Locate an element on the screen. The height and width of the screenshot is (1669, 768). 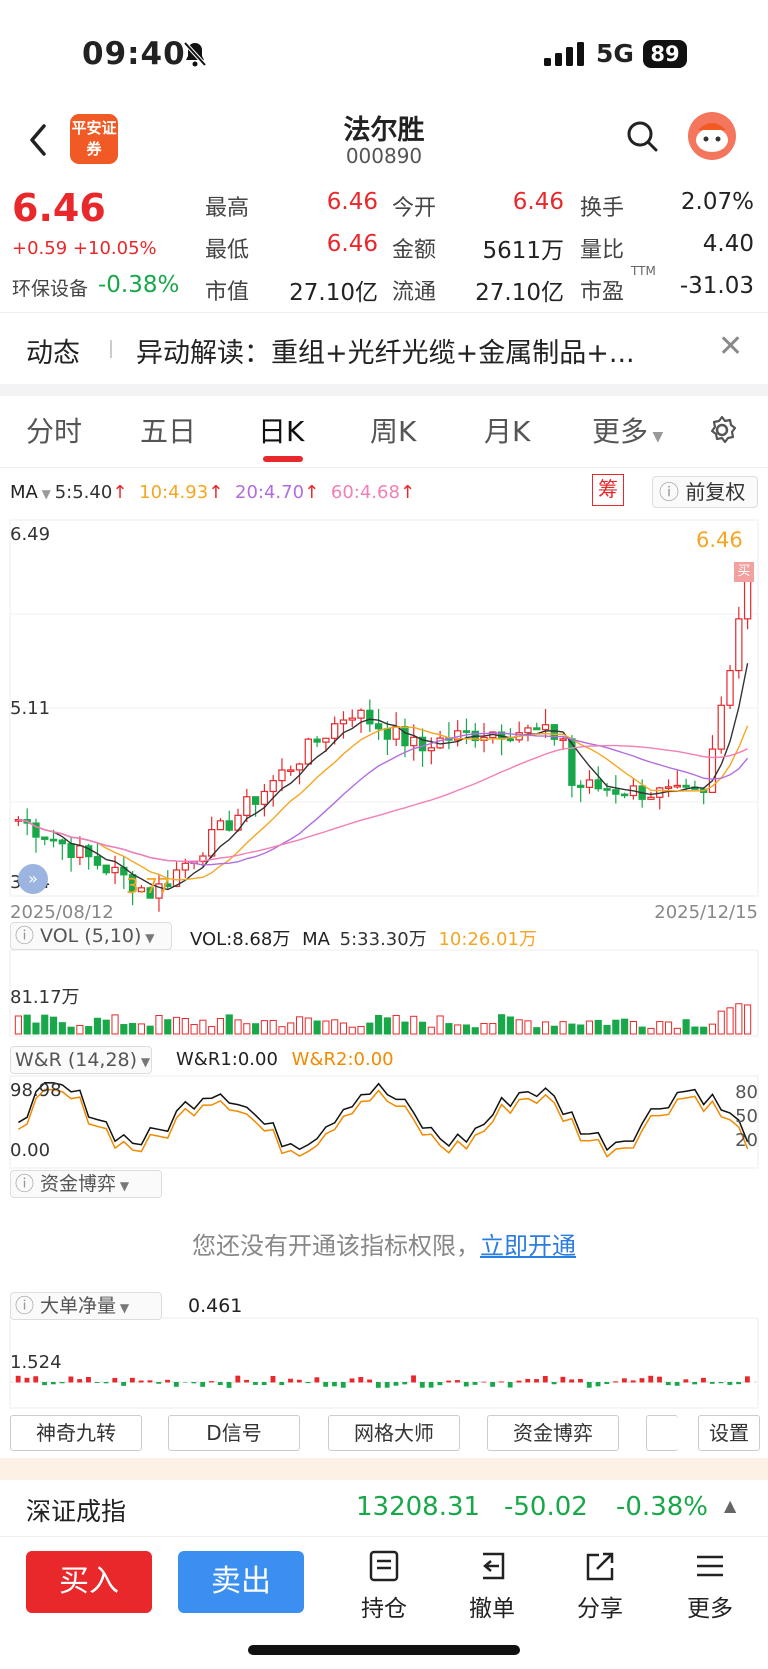
kline-low-label: 3.77 is located at coordinates (148, 886).